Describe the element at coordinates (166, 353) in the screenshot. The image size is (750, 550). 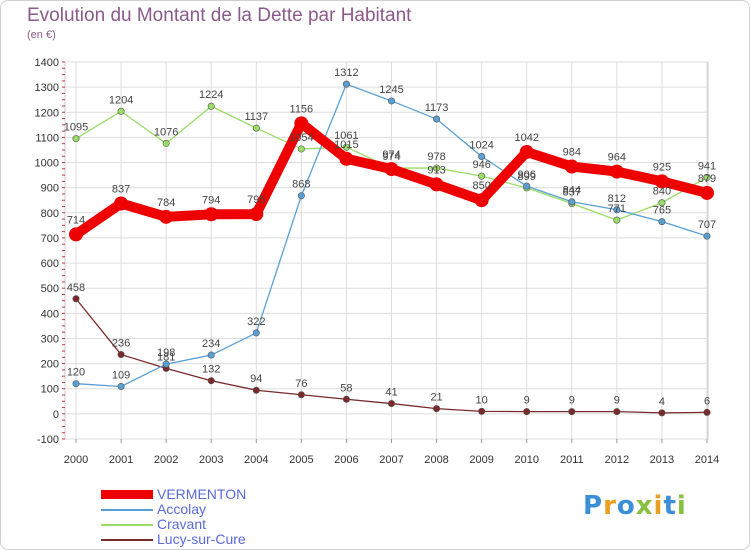
I see `data-label-accolay: 198` at that location.